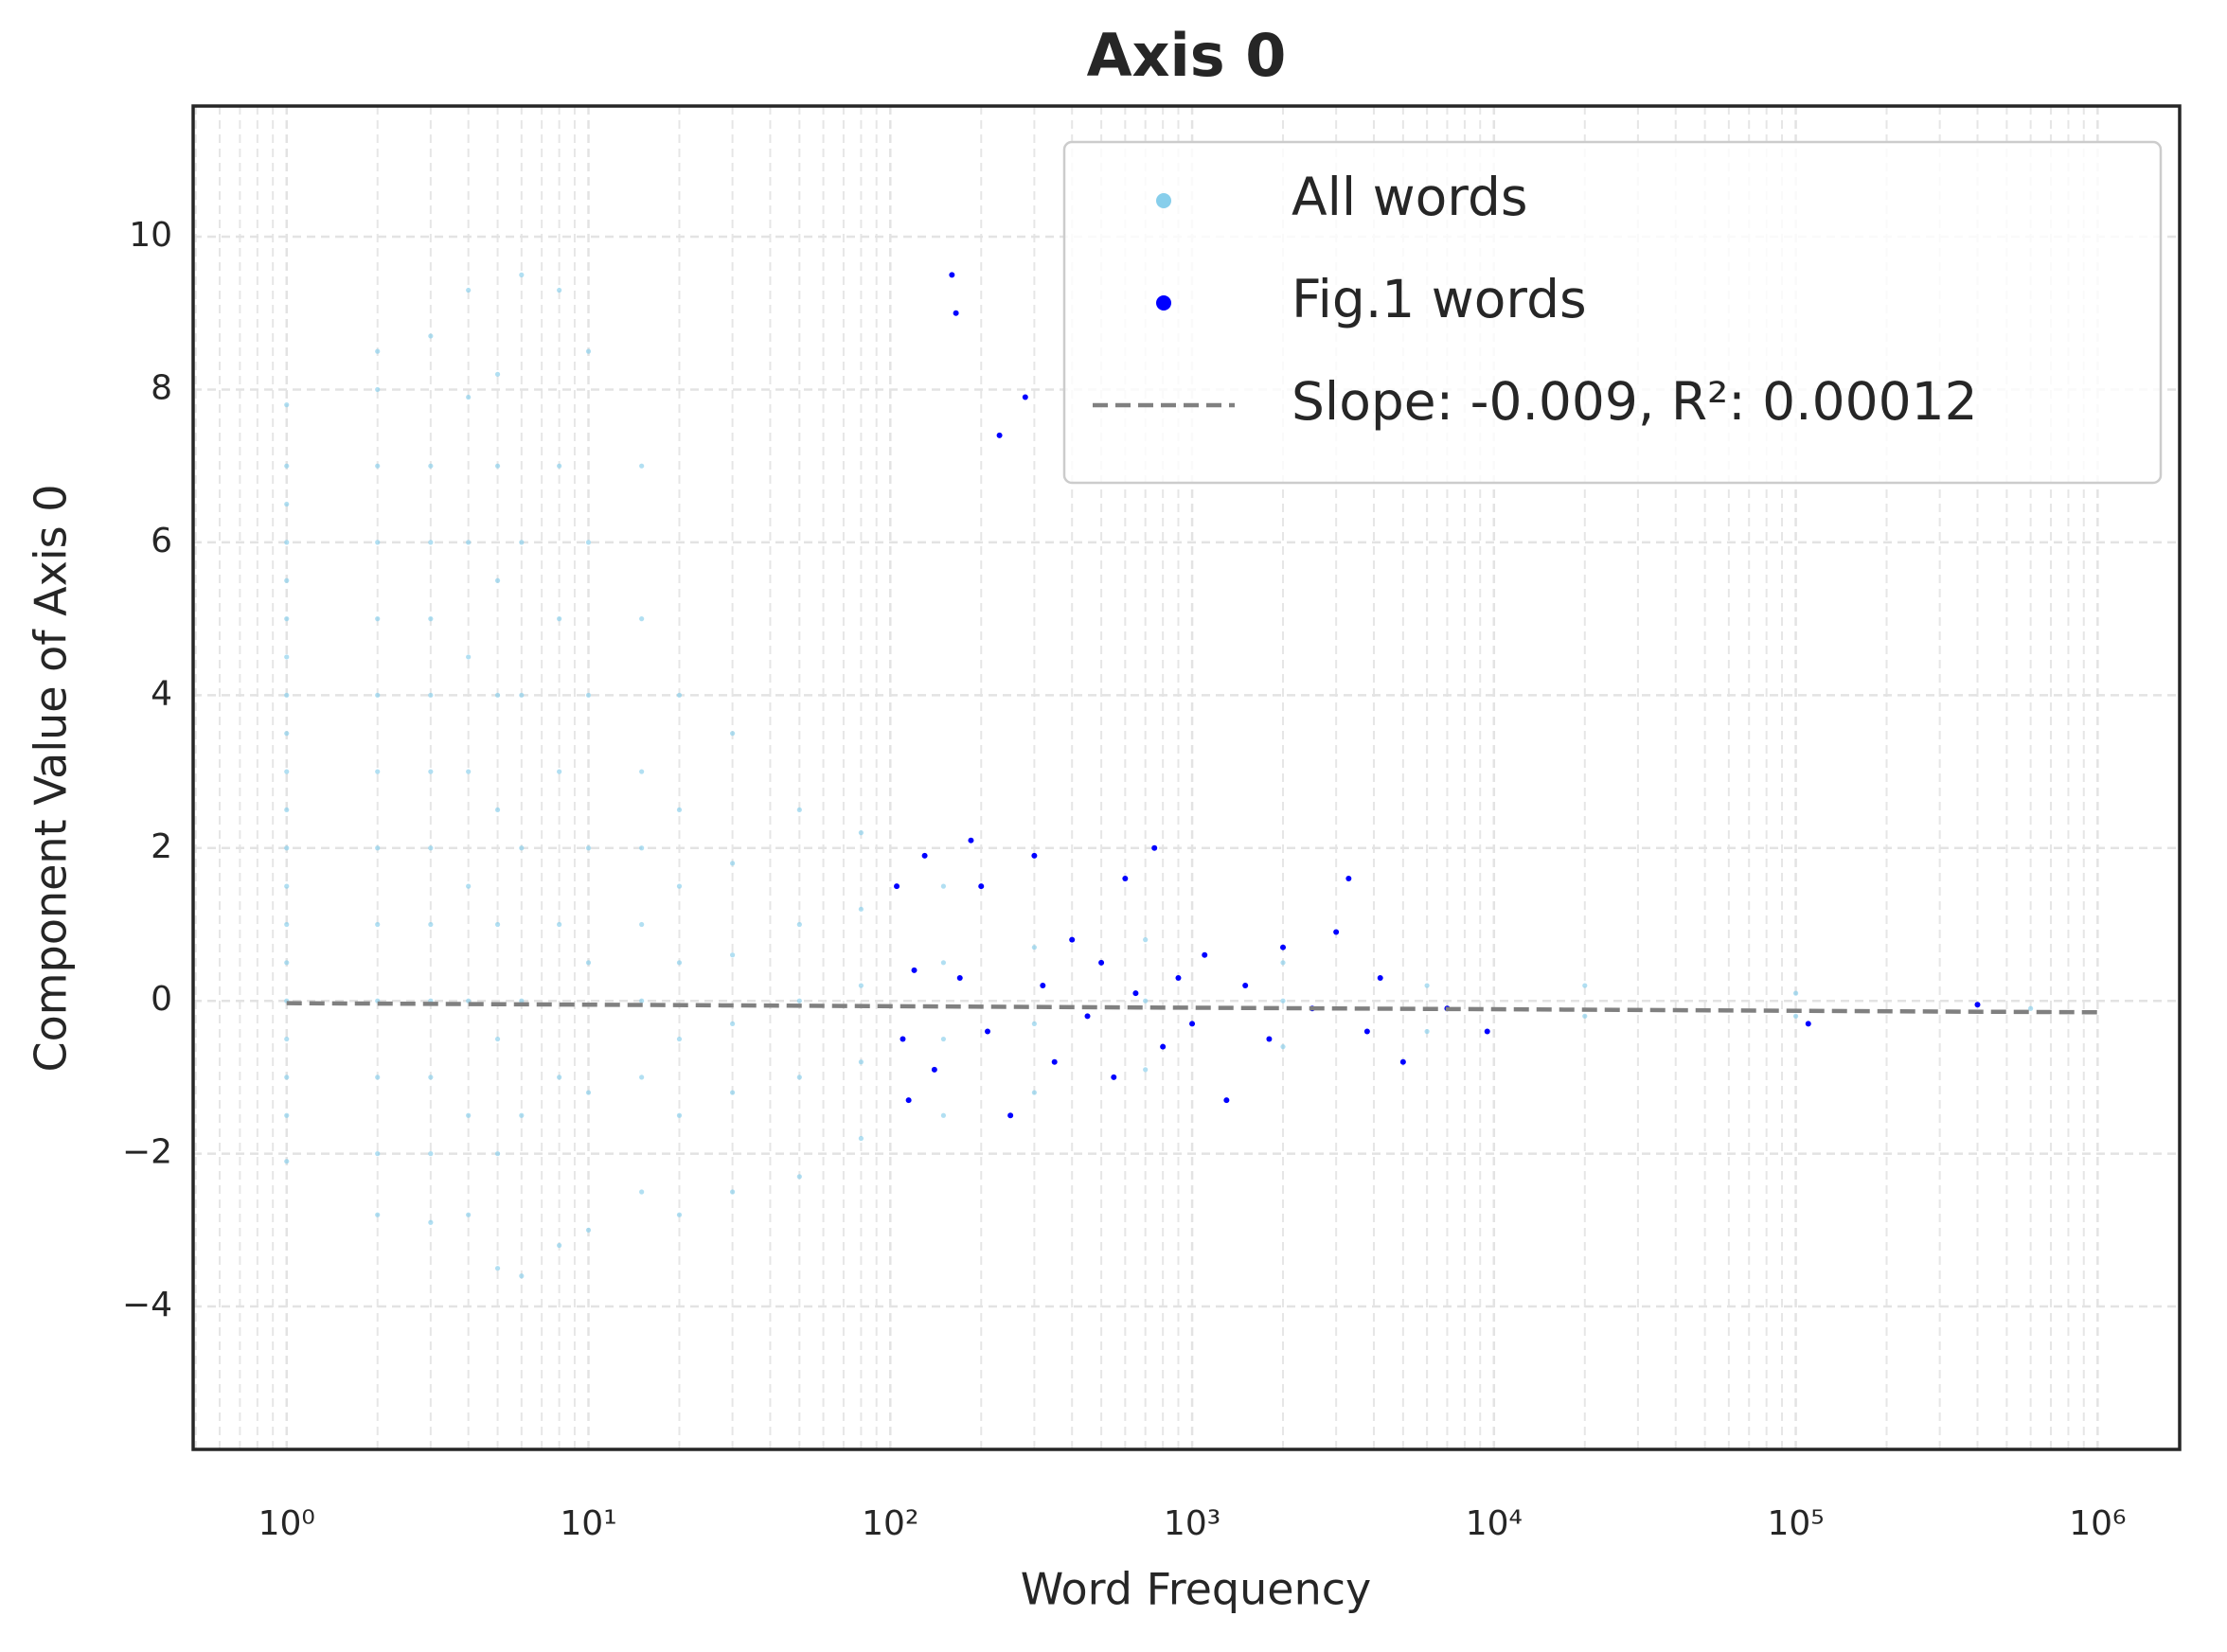 Image resolution: width=2227 pixels, height=1652 pixels. Describe the element at coordinates (1612, 312) in the screenshot. I see `legend-box` at that location.